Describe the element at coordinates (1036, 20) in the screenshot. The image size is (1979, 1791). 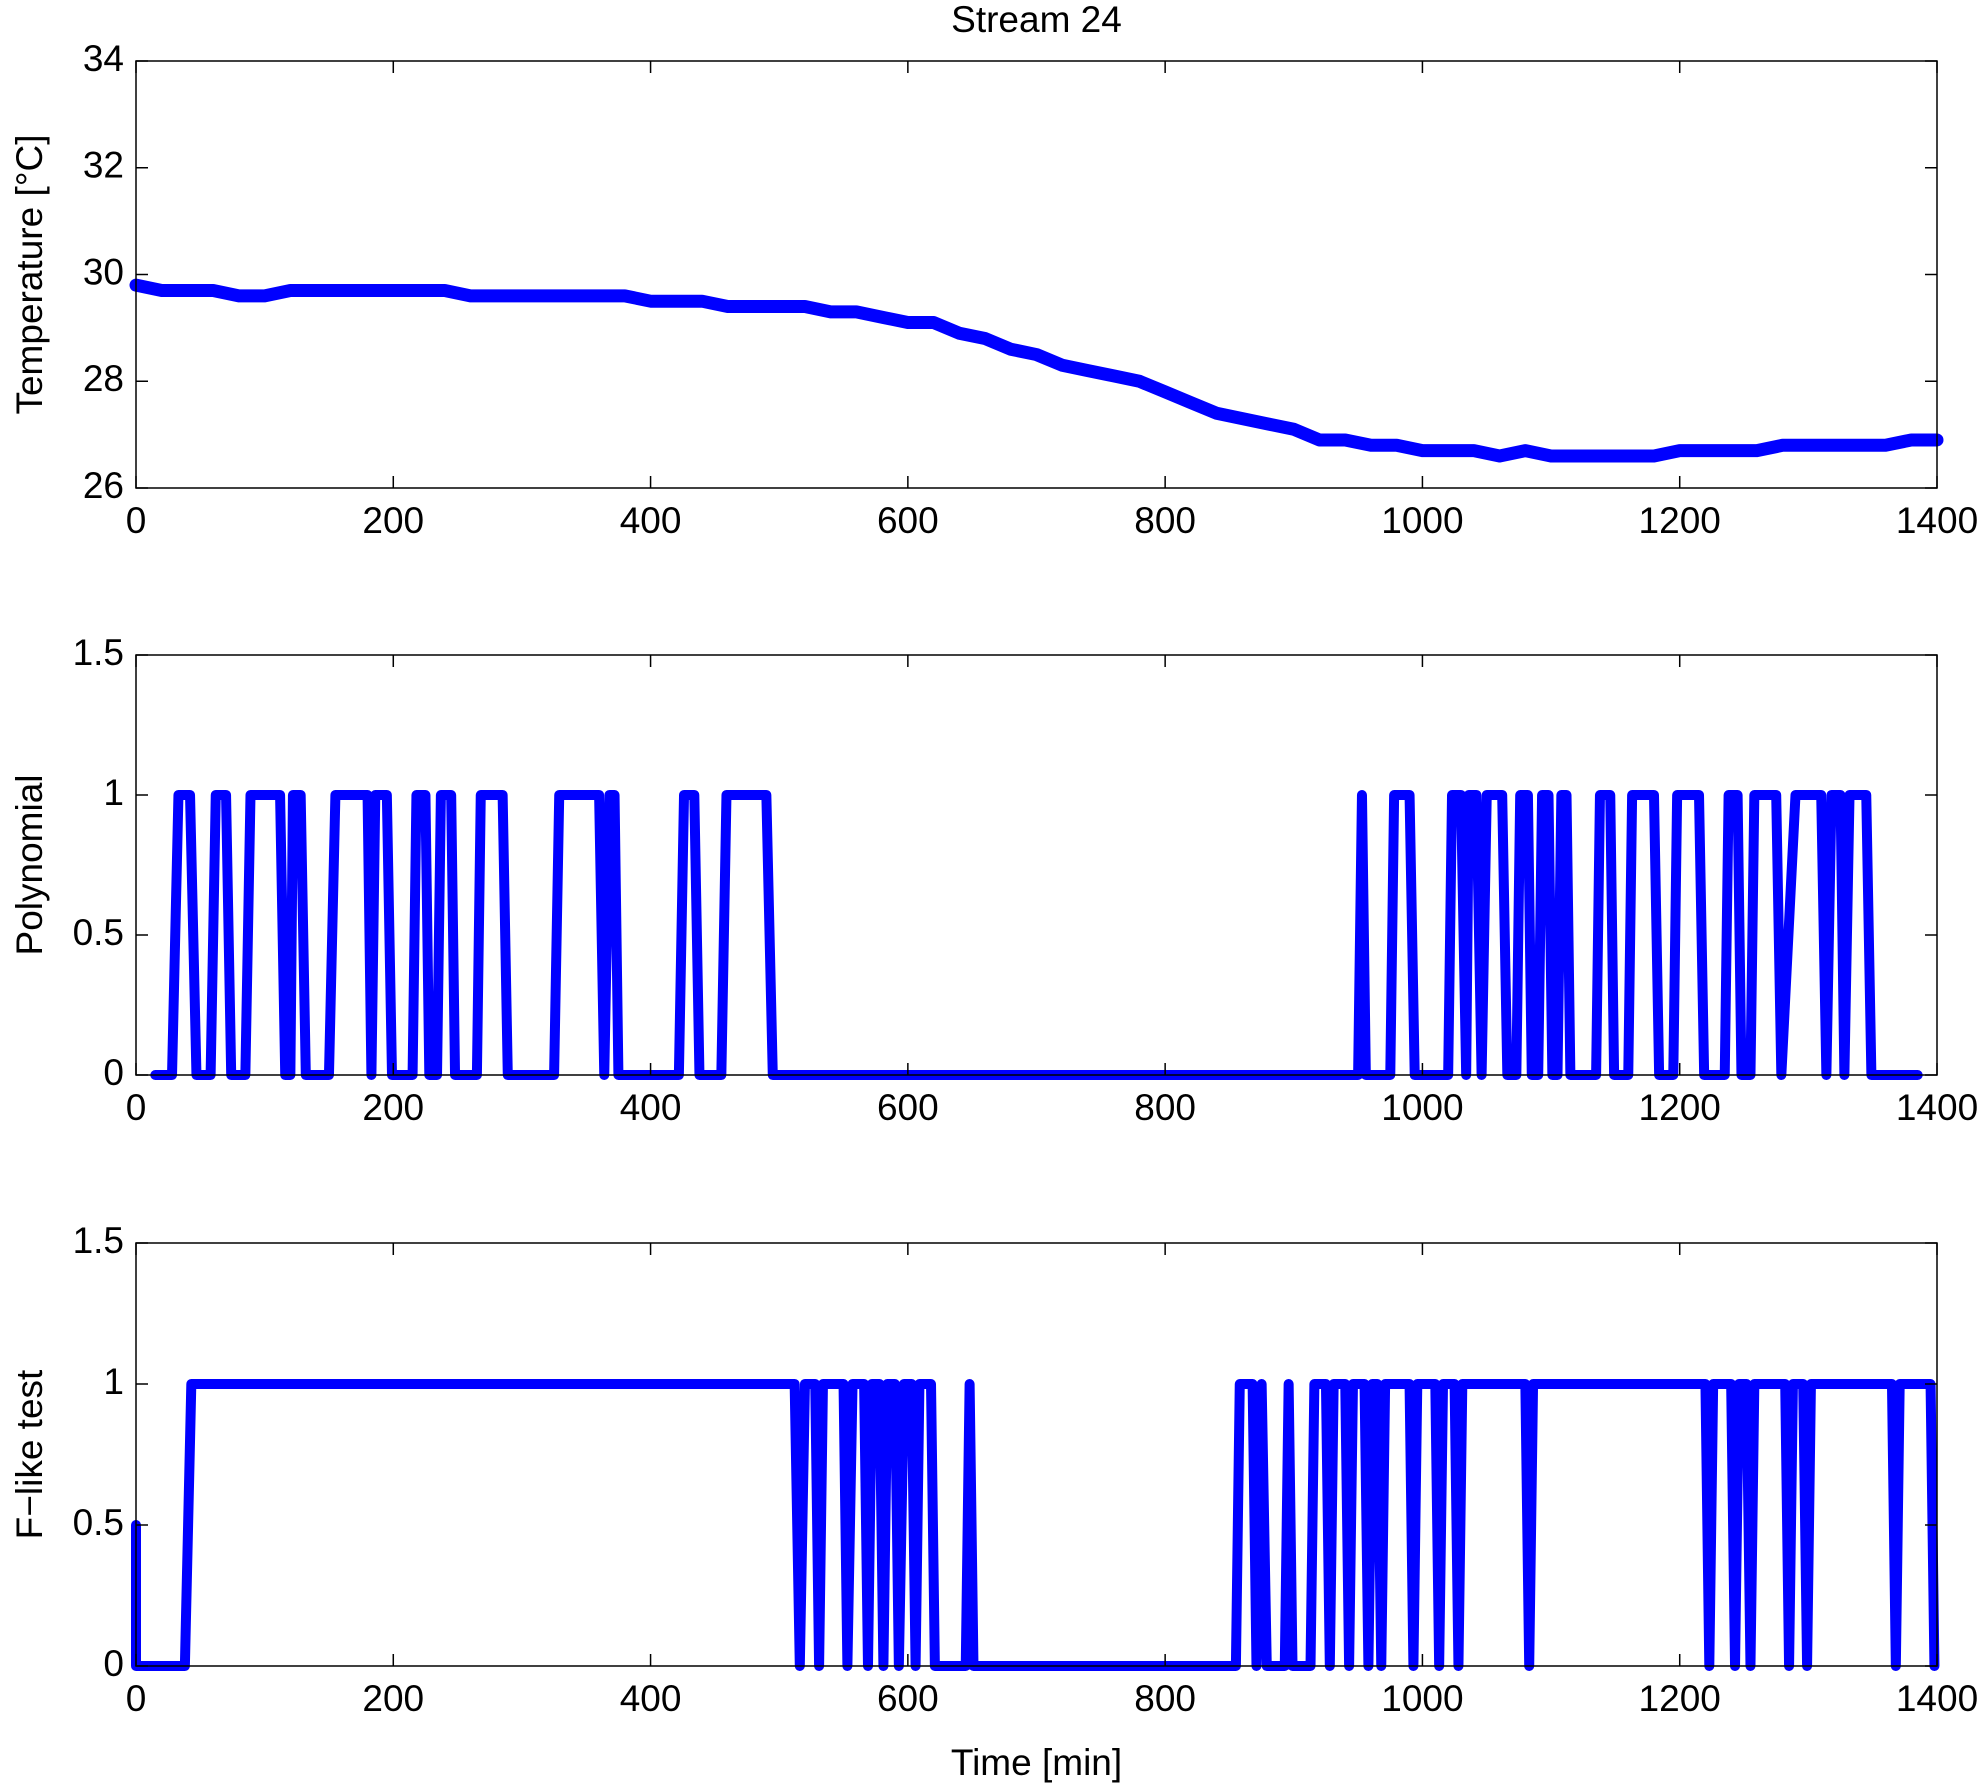
I see `chart-title: Stream 24` at that location.